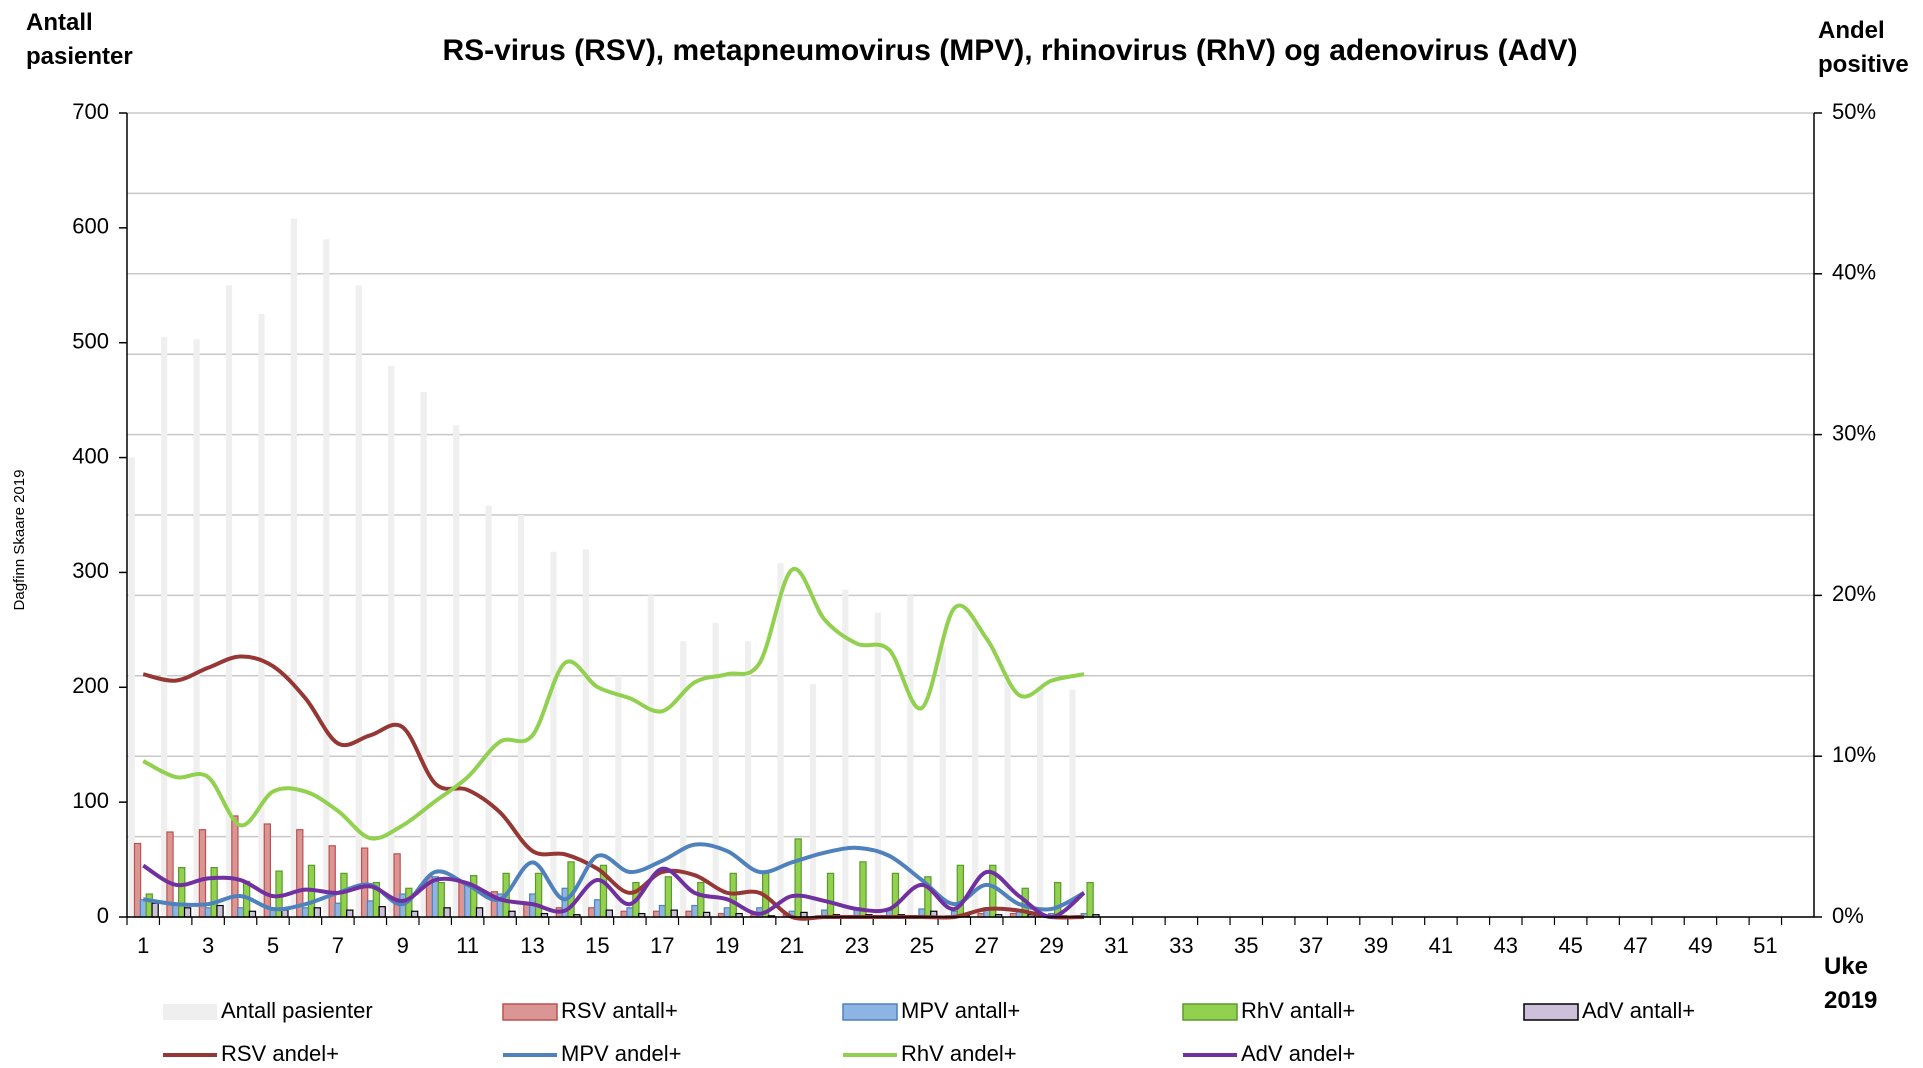 Image resolution: width=1923 pixels, height=1068 pixels. I want to click on x-tick-label: 43, so click(1506, 945).